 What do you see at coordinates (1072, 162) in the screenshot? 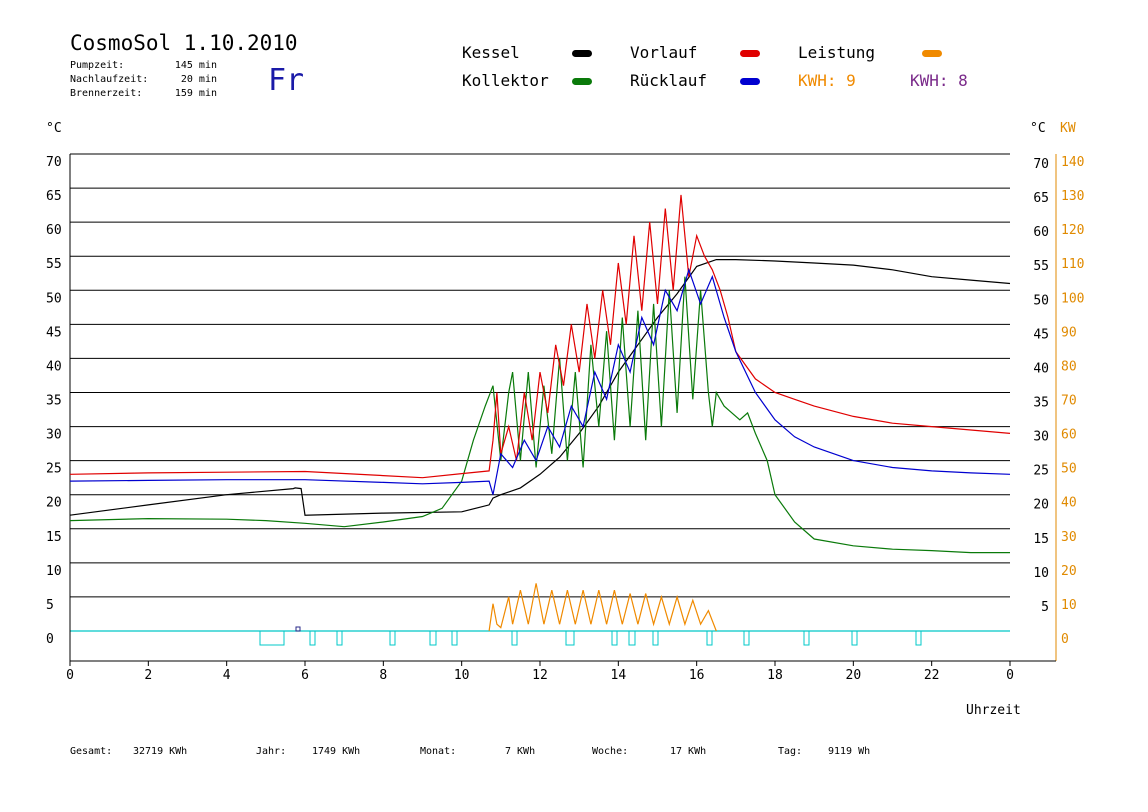
I see `y-right-kw-tick-label: 140` at bounding box center [1072, 162].